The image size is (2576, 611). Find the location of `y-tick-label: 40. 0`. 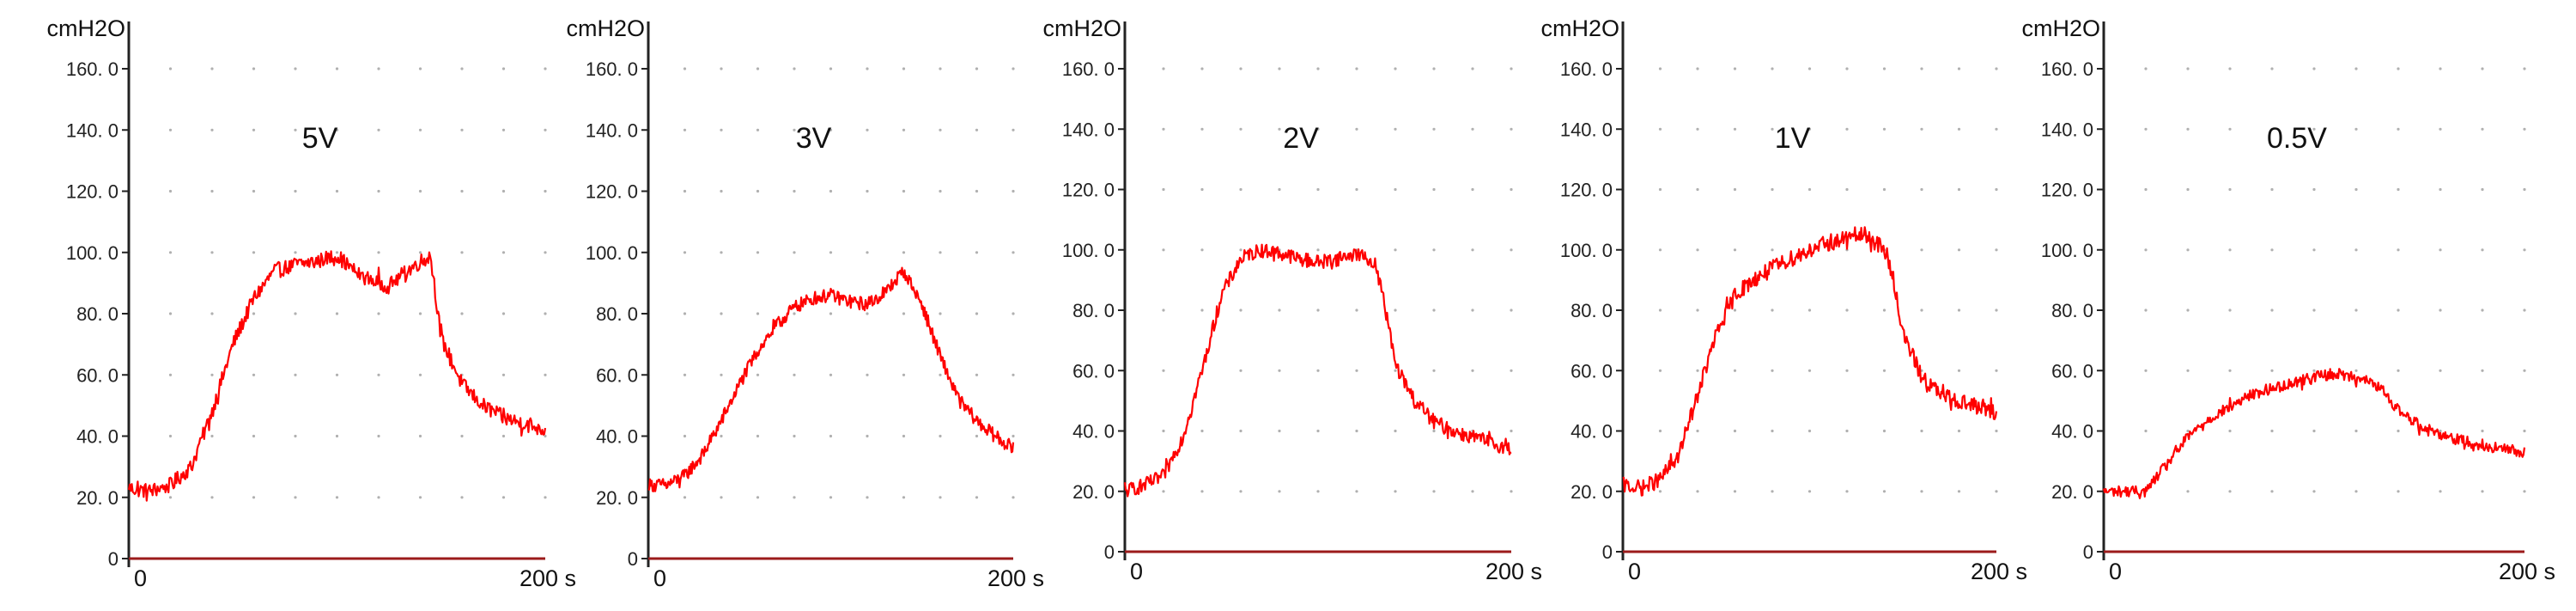

y-tick-label: 40. 0 is located at coordinates (97, 437).